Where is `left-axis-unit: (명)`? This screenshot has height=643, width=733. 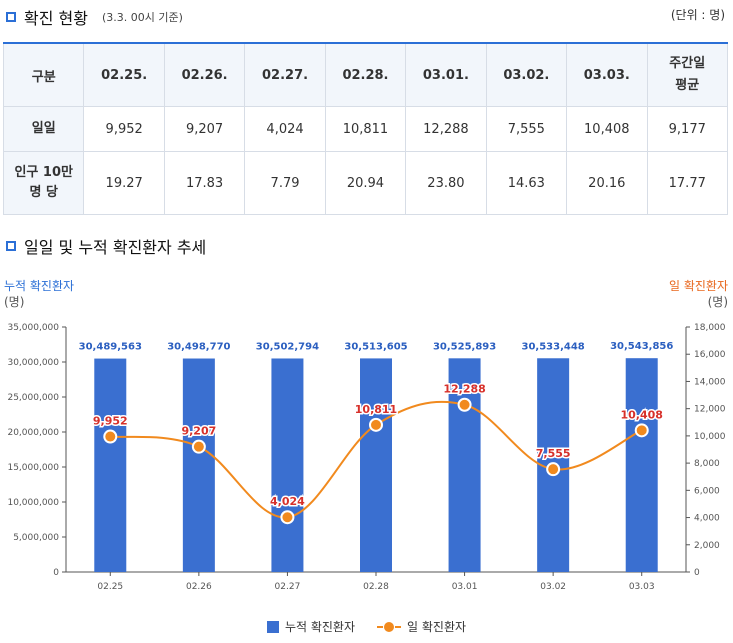
left-axis-unit: (명) is located at coordinates (14, 302).